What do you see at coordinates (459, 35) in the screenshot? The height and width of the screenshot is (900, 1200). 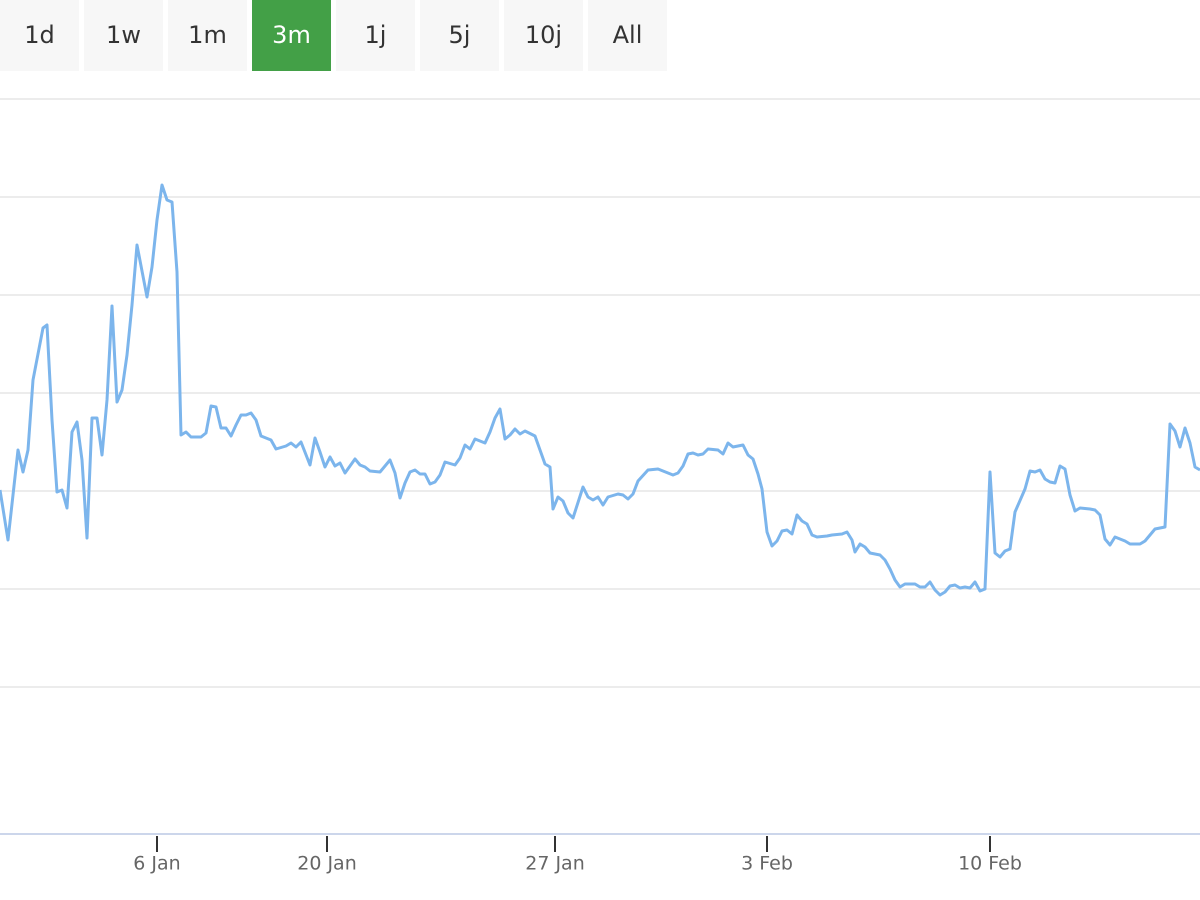 I see `range-button: 5j` at bounding box center [459, 35].